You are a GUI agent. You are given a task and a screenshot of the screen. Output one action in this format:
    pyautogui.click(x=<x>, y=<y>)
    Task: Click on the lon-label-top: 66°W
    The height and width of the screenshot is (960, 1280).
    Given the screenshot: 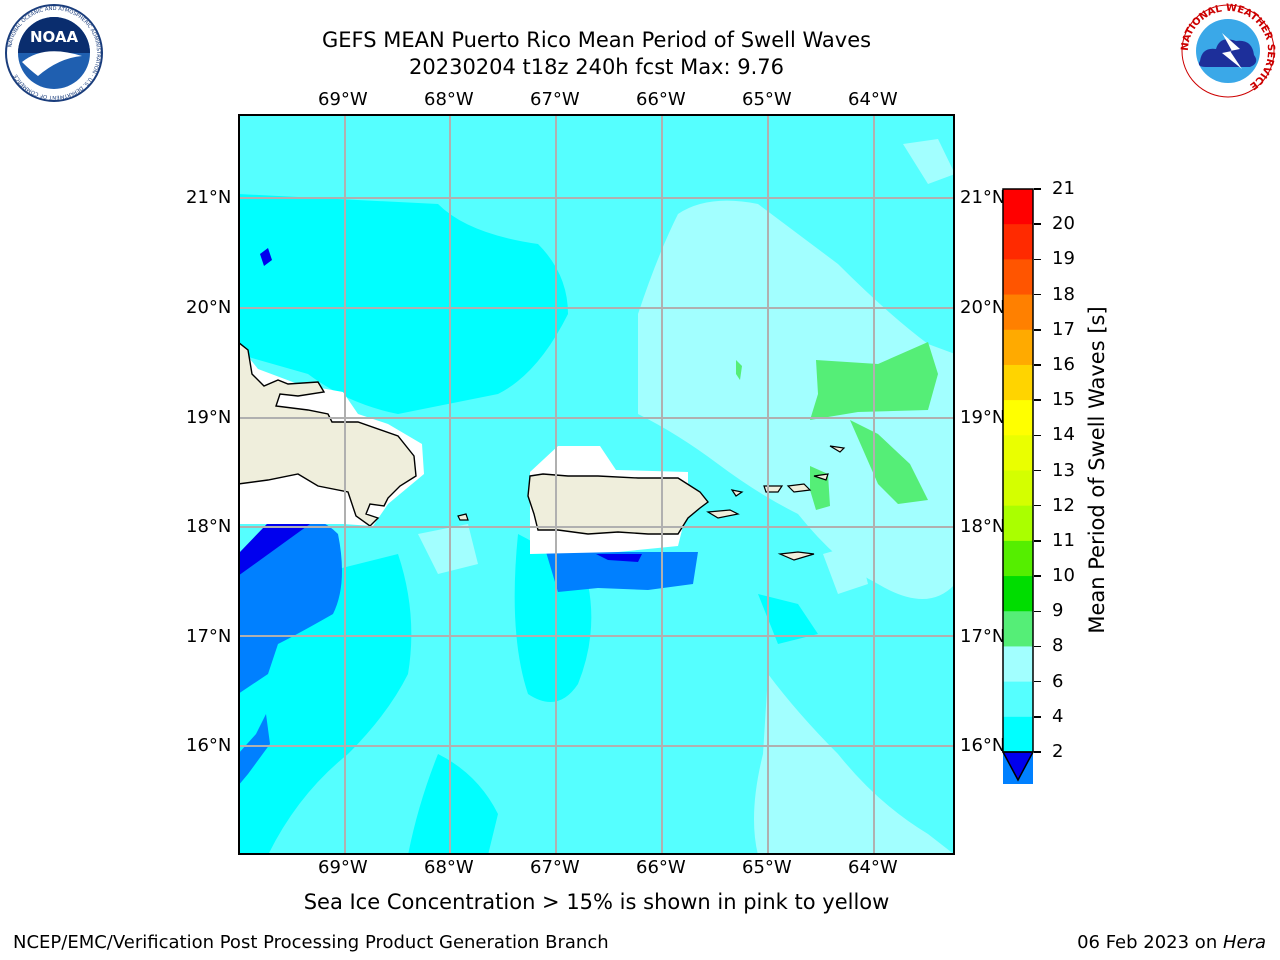 What is the action you would take?
    pyautogui.click(x=661, y=99)
    